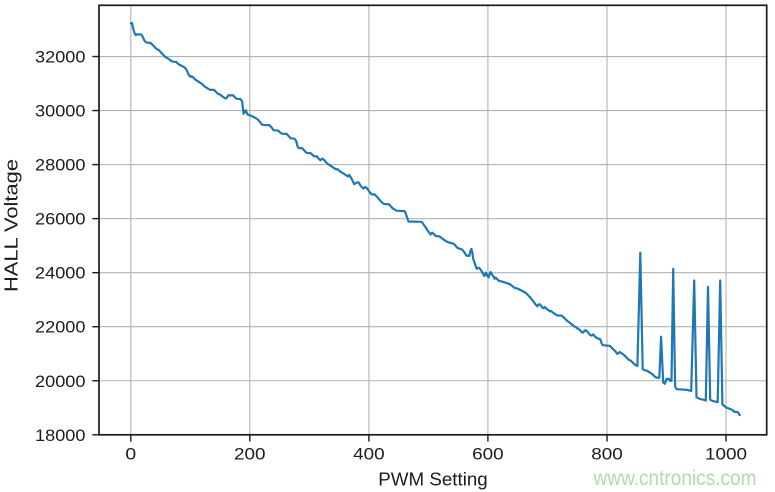 This screenshot has height=492, width=775. What do you see at coordinates (607, 454) in the screenshot?
I see `svg-text: 800` at bounding box center [607, 454].